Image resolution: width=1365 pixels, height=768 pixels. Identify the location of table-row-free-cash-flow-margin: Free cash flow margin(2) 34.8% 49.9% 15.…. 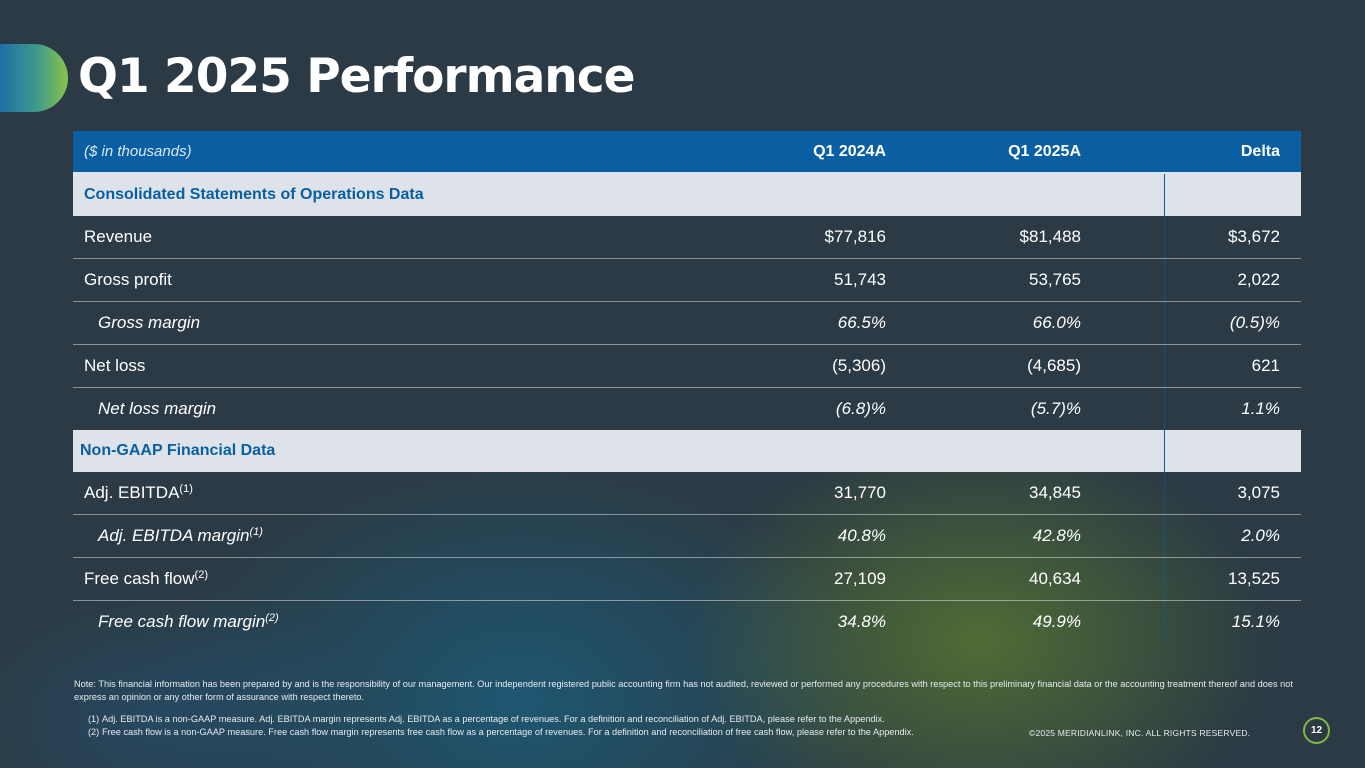
(687, 622).